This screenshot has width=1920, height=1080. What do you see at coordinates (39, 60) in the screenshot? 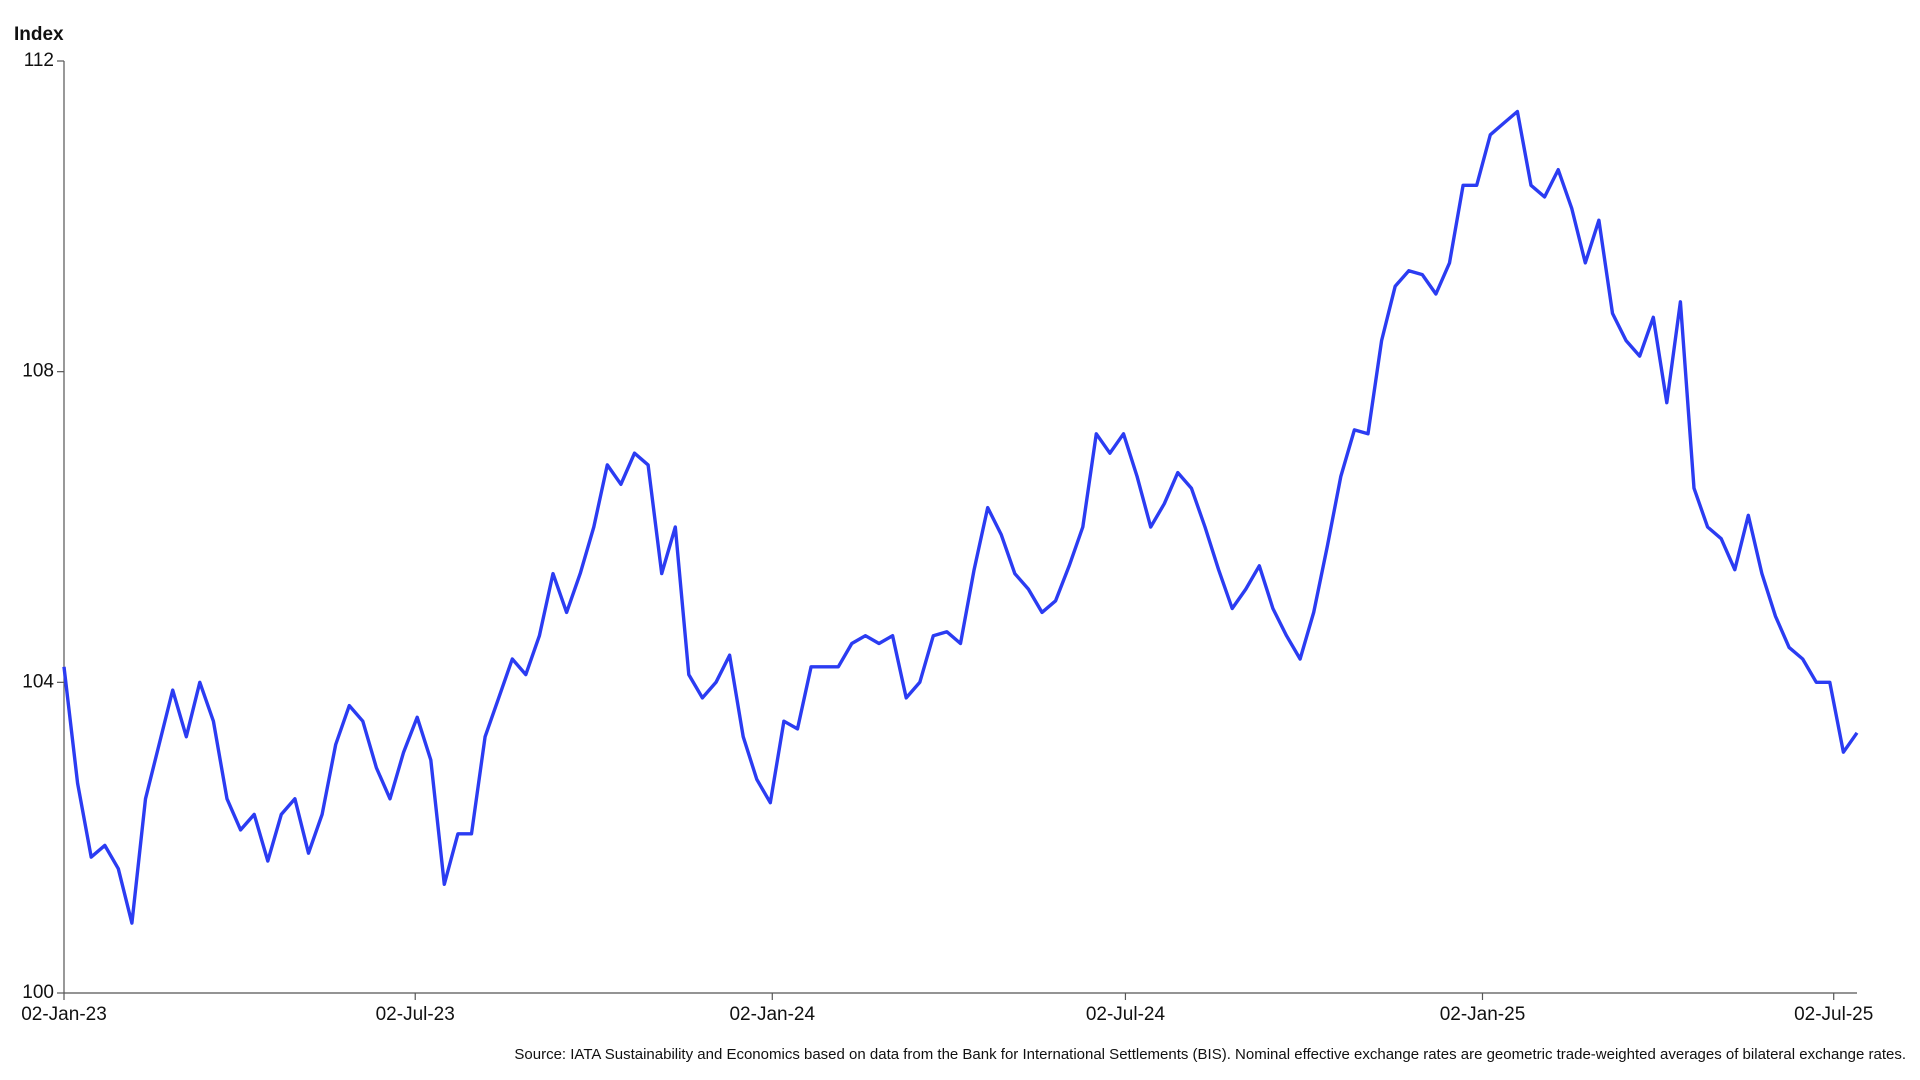
I see `y-tick-label: 112` at bounding box center [39, 60].